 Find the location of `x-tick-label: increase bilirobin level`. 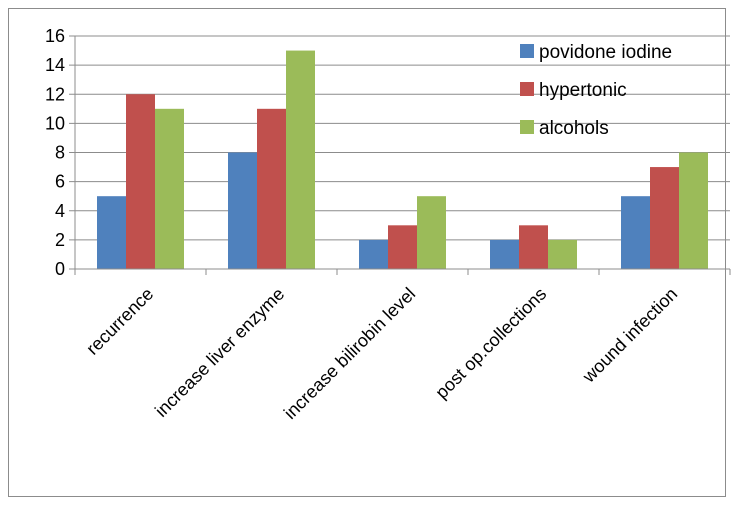

x-tick-label: increase bilirobin level is located at coordinates (349, 353).